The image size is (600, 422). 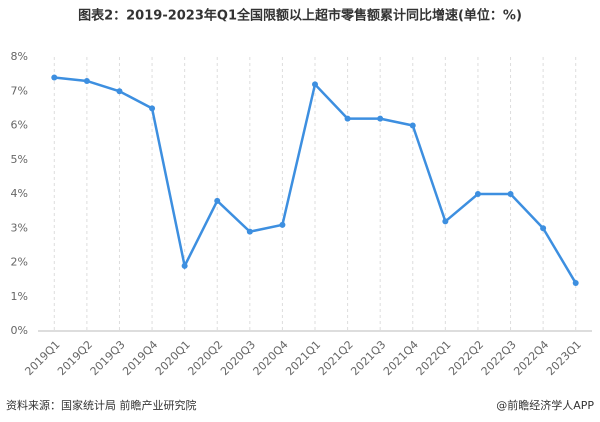 I want to click on x-tick-label: 2021Q3, so click(x=368, y=358).